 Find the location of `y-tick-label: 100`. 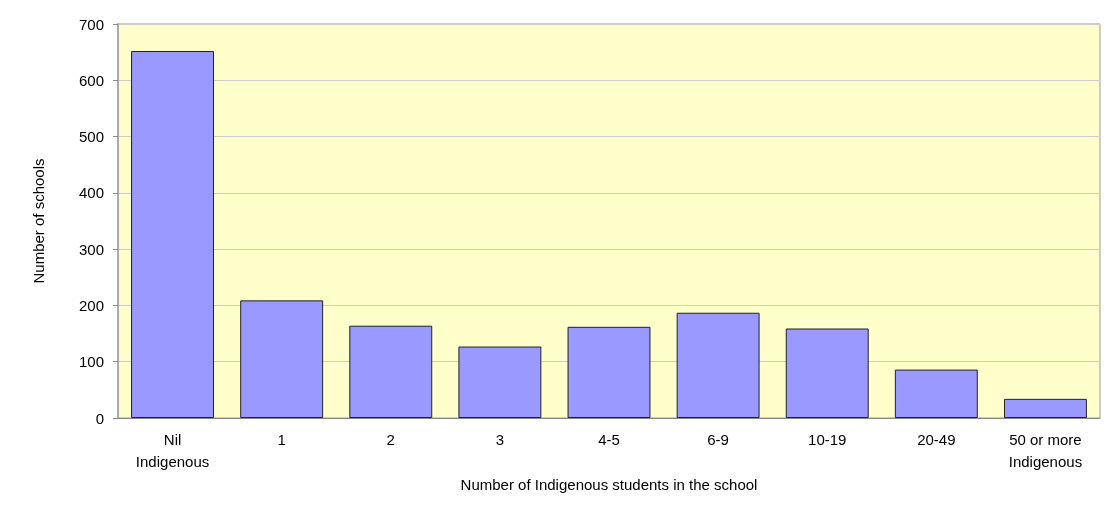

y-tick-label: 100 is located at coordinates (91, 362).